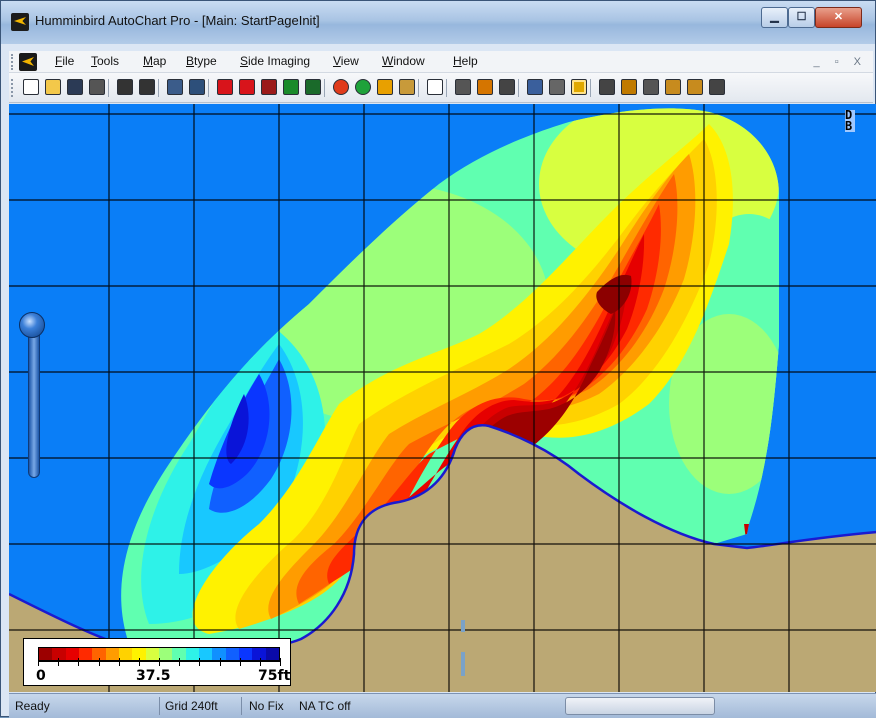  What do you see at coordinates (673, 87) in the screenshot?
I see `export-icon` at bounding box center [673, 87].